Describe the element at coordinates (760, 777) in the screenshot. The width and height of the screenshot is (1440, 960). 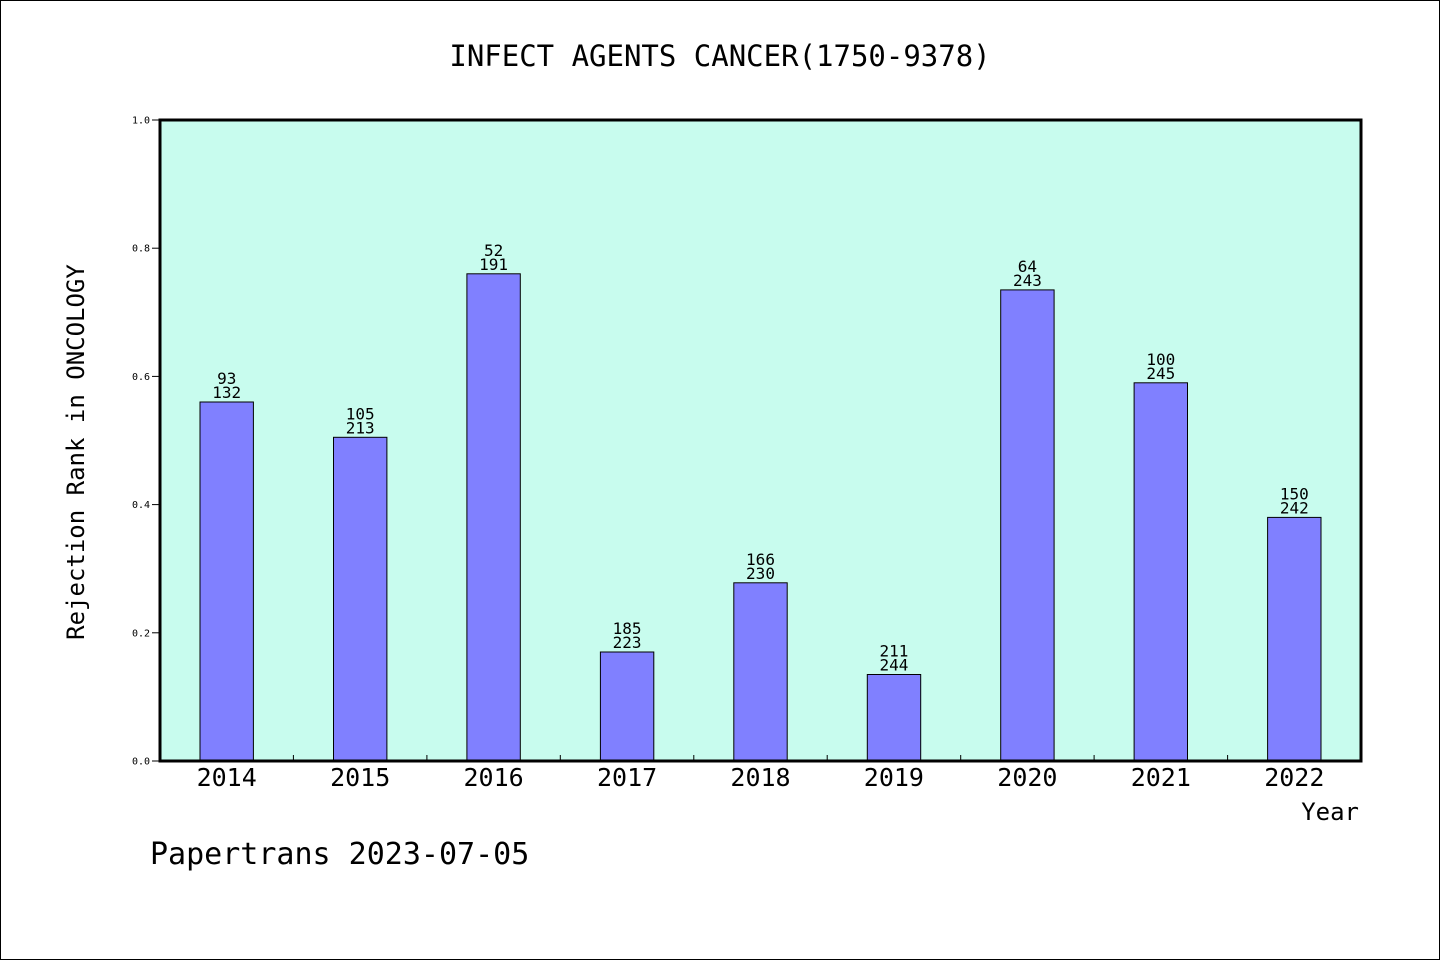
I see `x-tick-label-2018: 2018` at that location.